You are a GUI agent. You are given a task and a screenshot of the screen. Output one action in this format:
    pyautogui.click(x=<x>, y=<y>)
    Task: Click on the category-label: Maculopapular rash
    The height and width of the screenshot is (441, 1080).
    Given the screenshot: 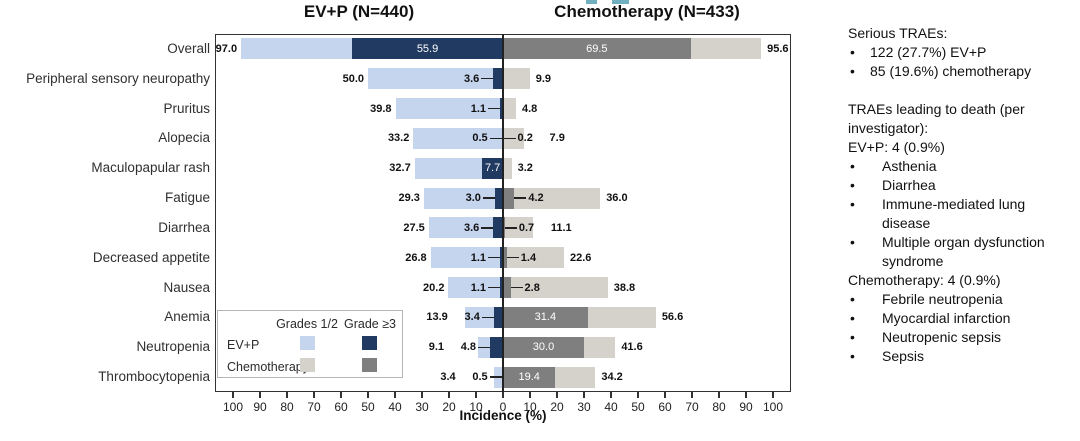 What is the action you would take?
    pyautogui.click(x=150, y=168)
    